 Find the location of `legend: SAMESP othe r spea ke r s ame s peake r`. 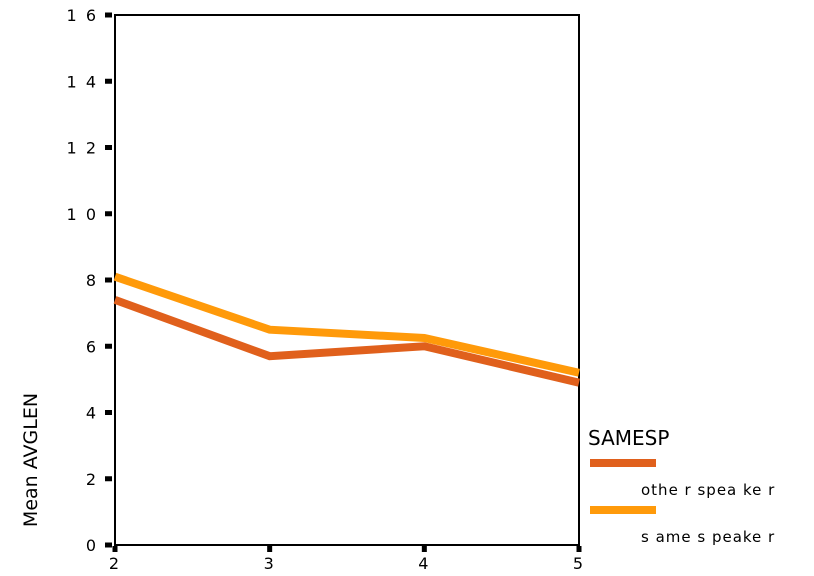

legend: SAMESP othe r spea ke r s ame s peake r is located at coordinates (681, 486).